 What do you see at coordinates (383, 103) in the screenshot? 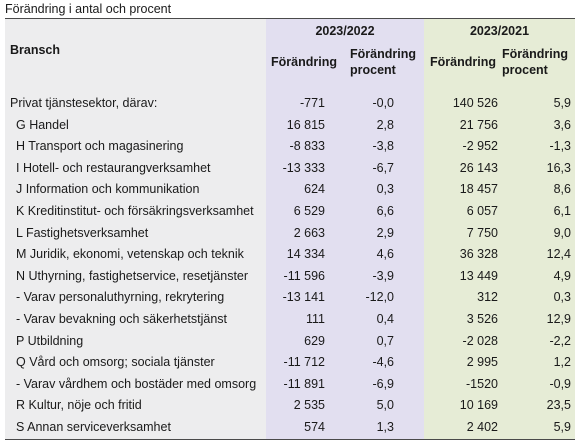
I see `change-percent-2022-value: -0,0` at bounding box center [383, 103].